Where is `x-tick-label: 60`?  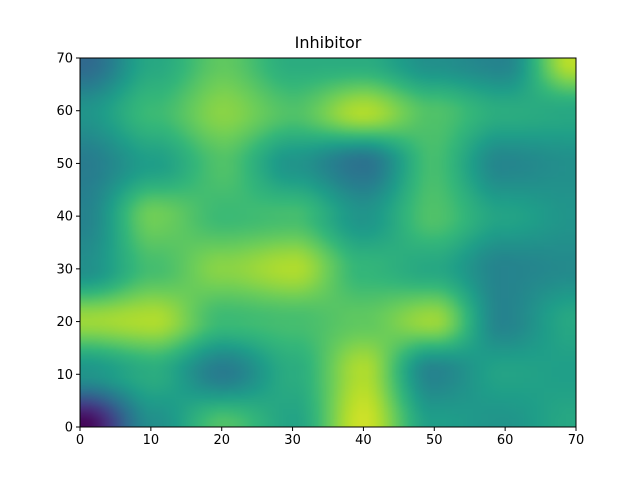 x-tick-label: 60 is located at coordinates (505, 440).